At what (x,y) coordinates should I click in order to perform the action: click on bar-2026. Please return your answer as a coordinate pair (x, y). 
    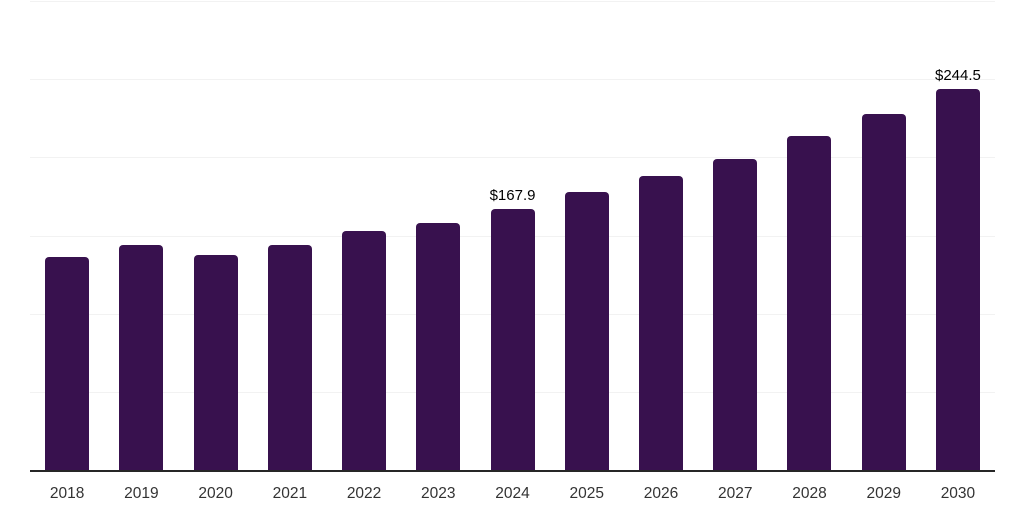
    Looking at the image, I should click on (660, 323).